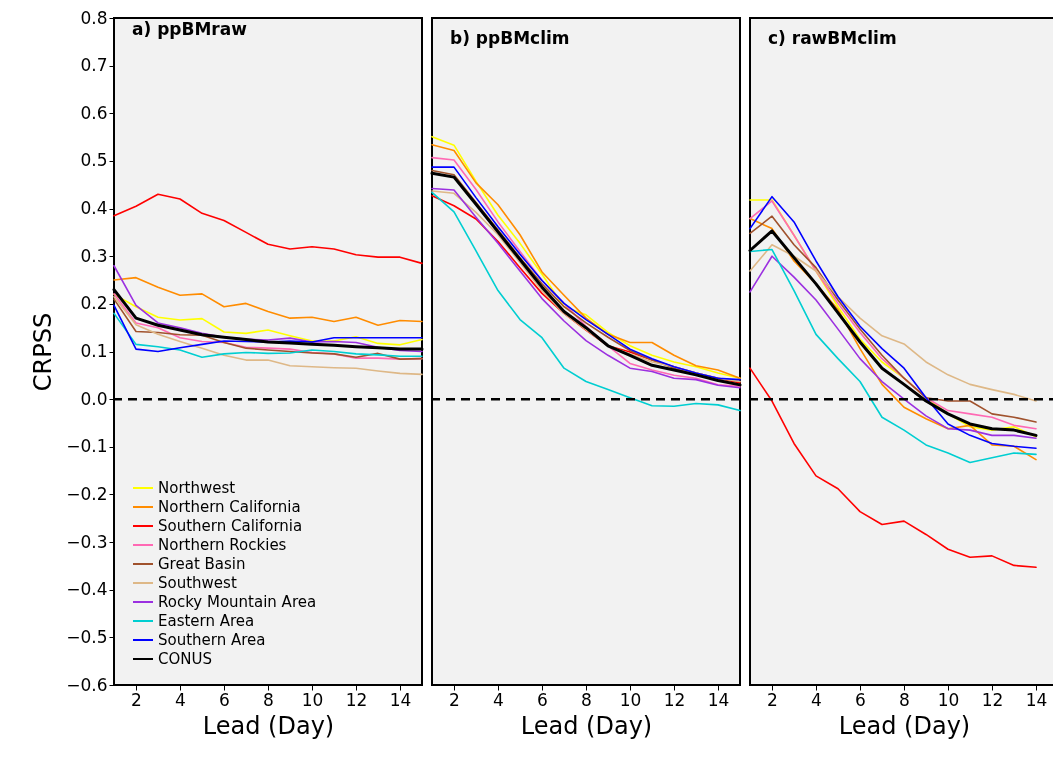  What do you see at coordinates (94, 160) in the screenshot?
I see `y-tick-label: 0.5` at bounding box center [94, 160].